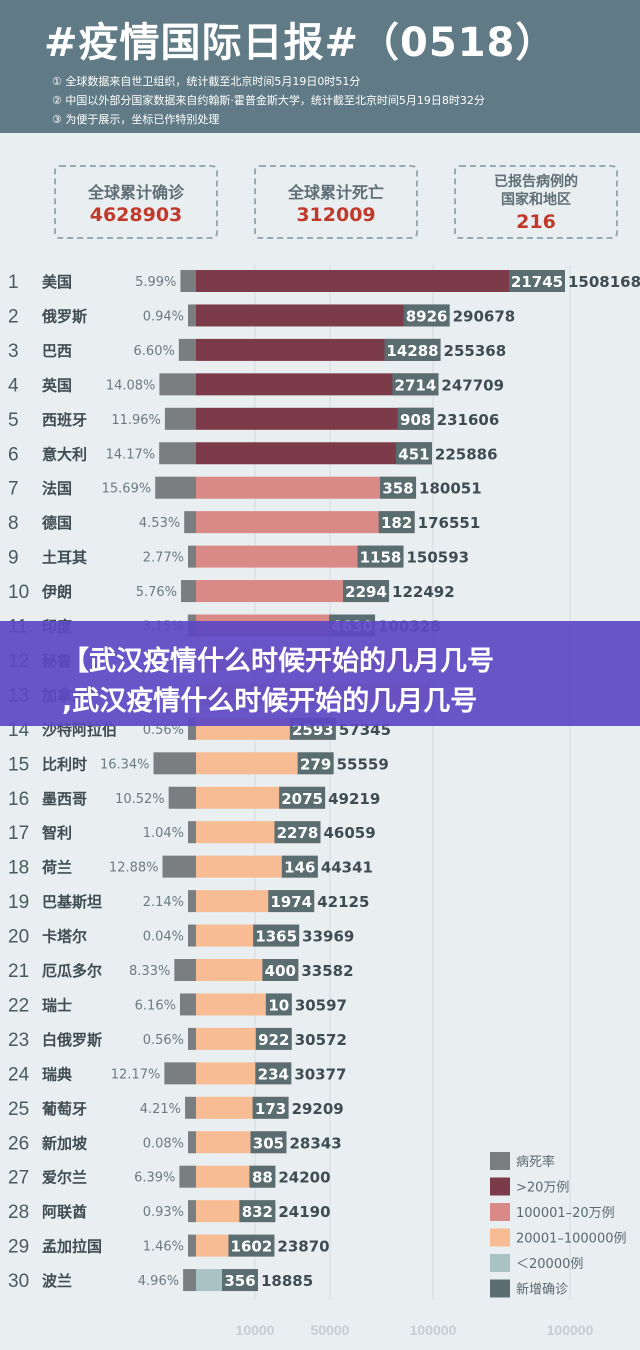 Image resolution: width=640 pixels, height=1350 pixels. I want to click on death-rate-label: 12.17%, so click(136, 1074).